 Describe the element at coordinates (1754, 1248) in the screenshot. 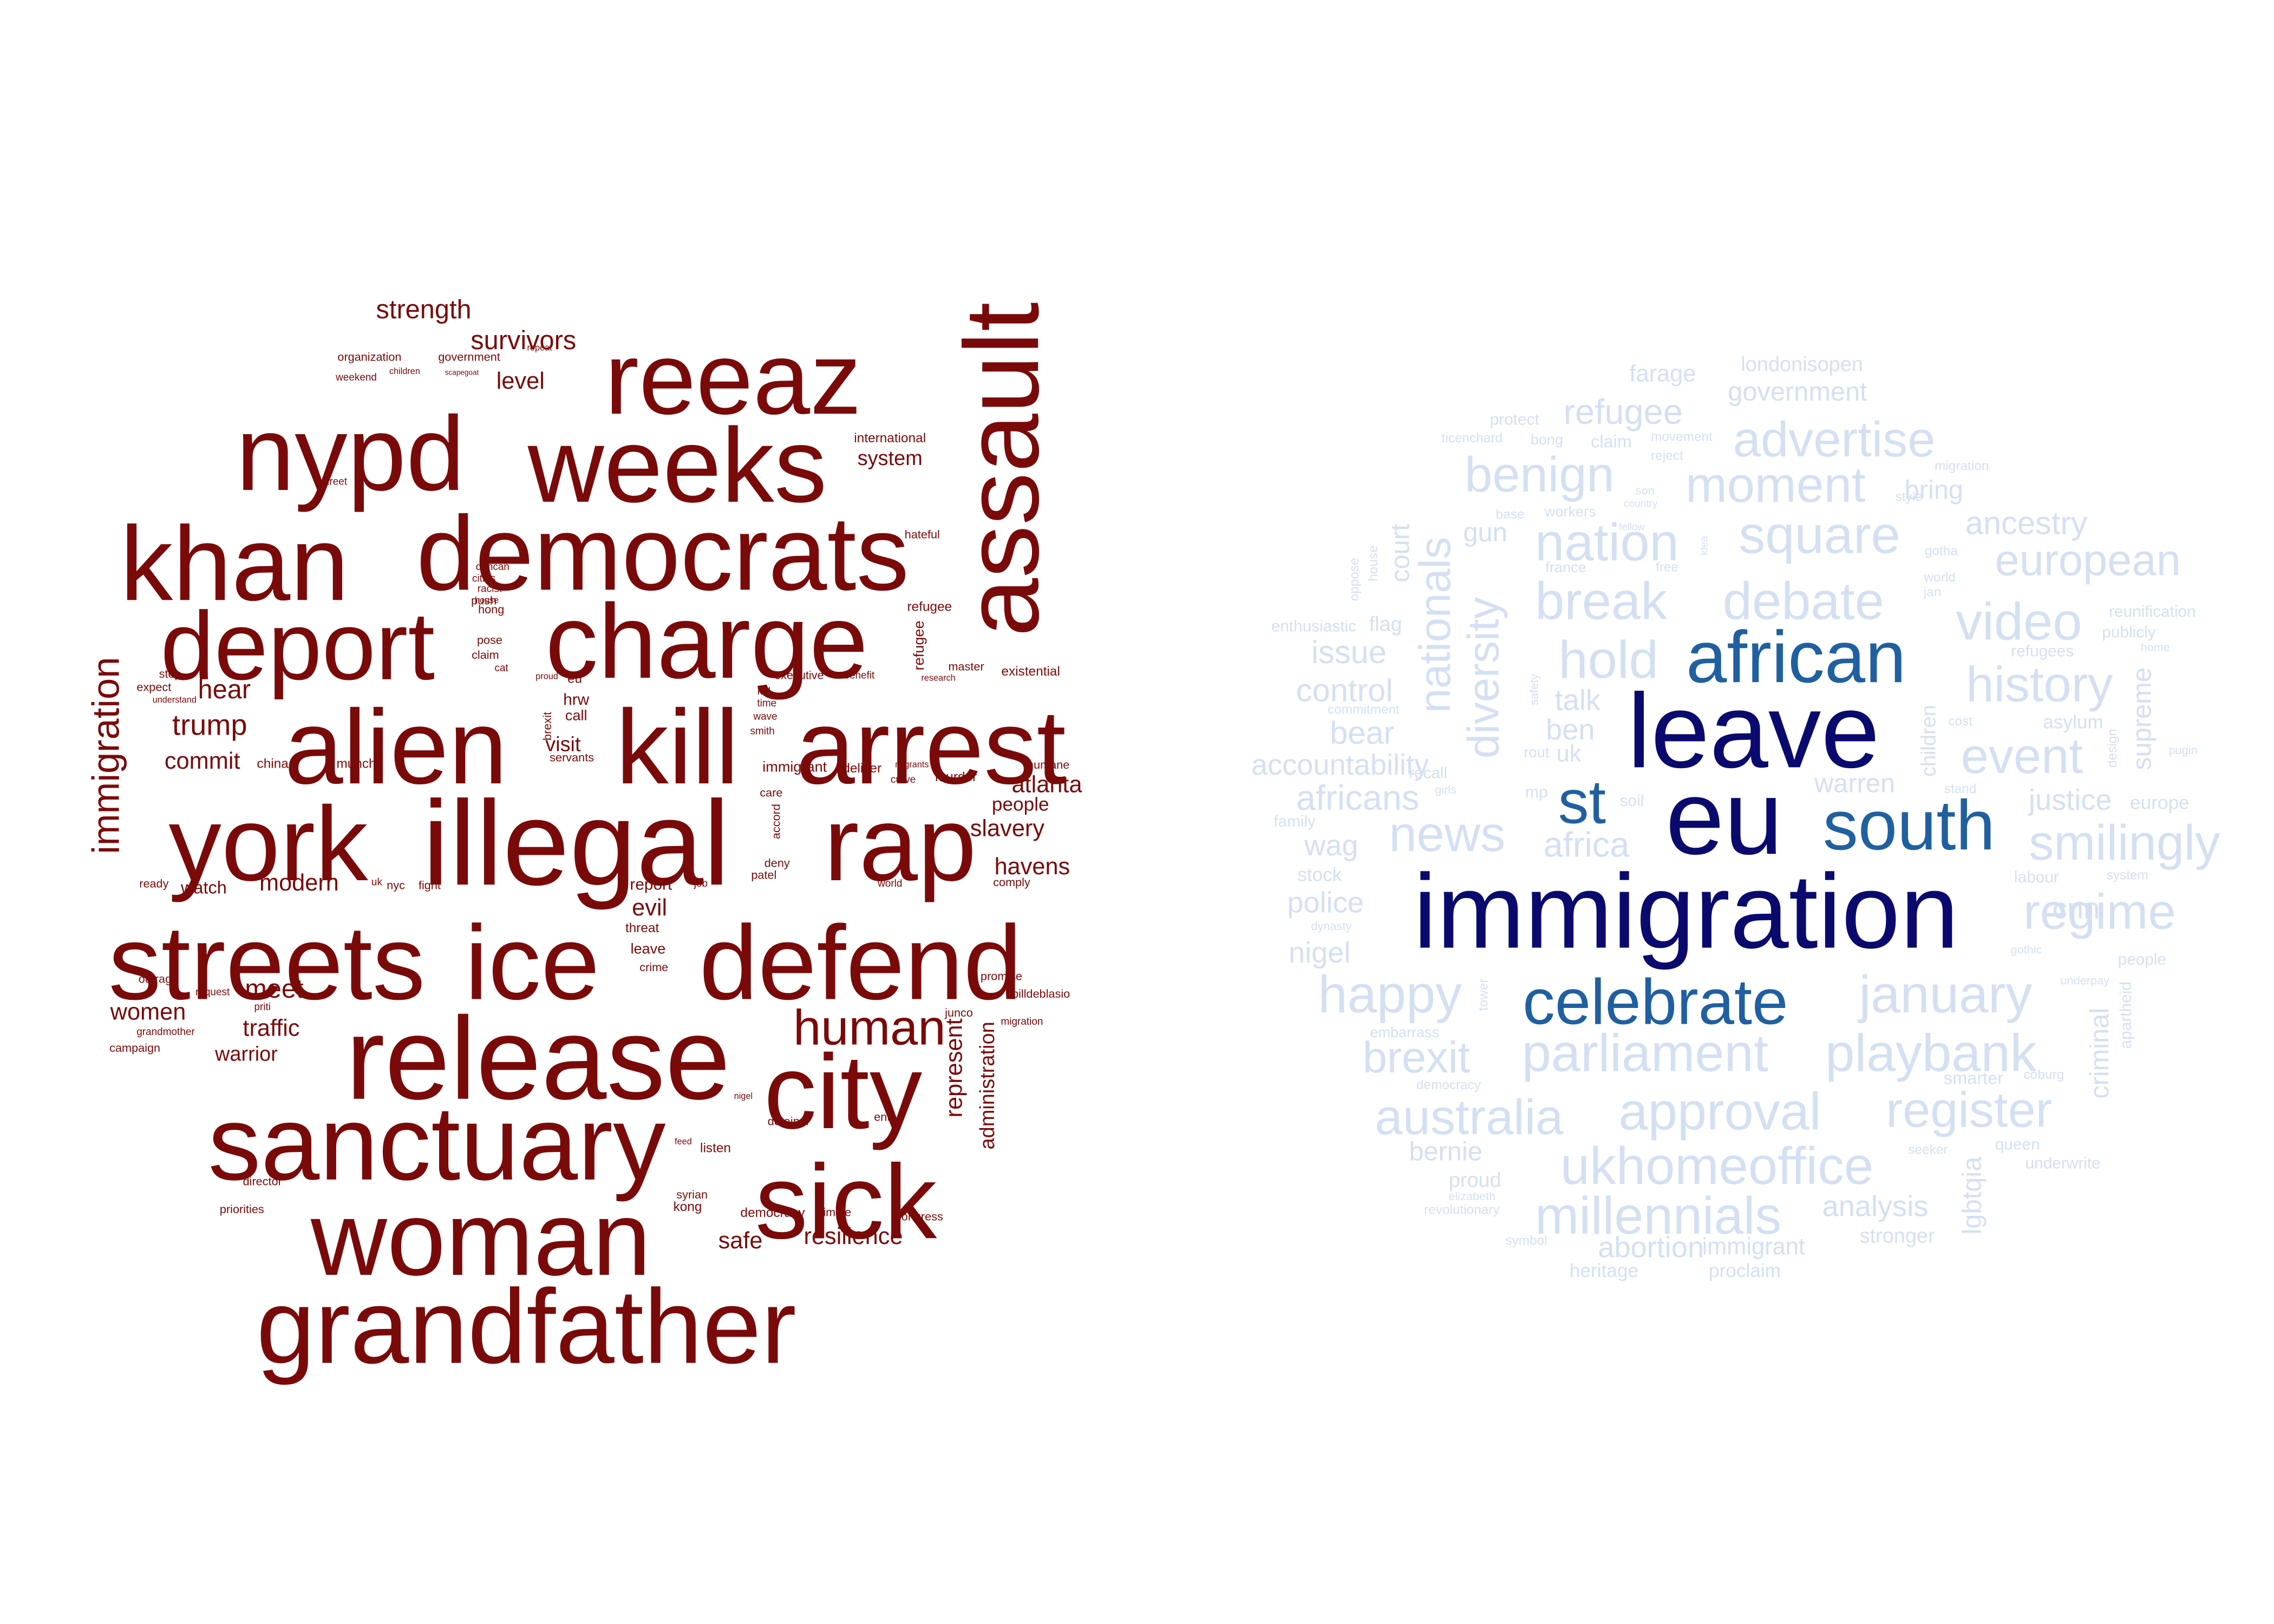

I see `cloud-word: immigrant` at that location.